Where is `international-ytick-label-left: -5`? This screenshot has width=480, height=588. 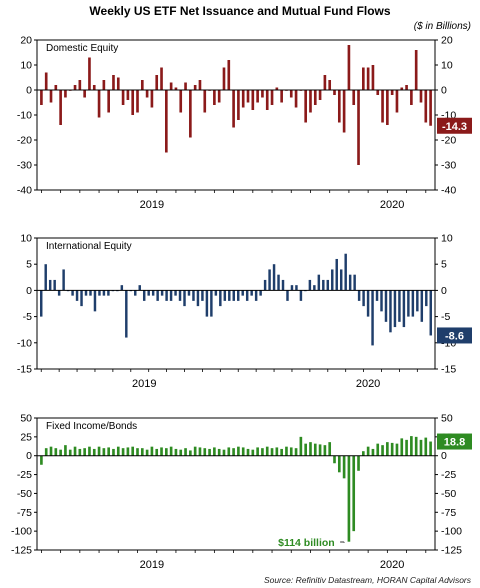
international-ytick-label-left: -5 is located at coordinates (27, 317).